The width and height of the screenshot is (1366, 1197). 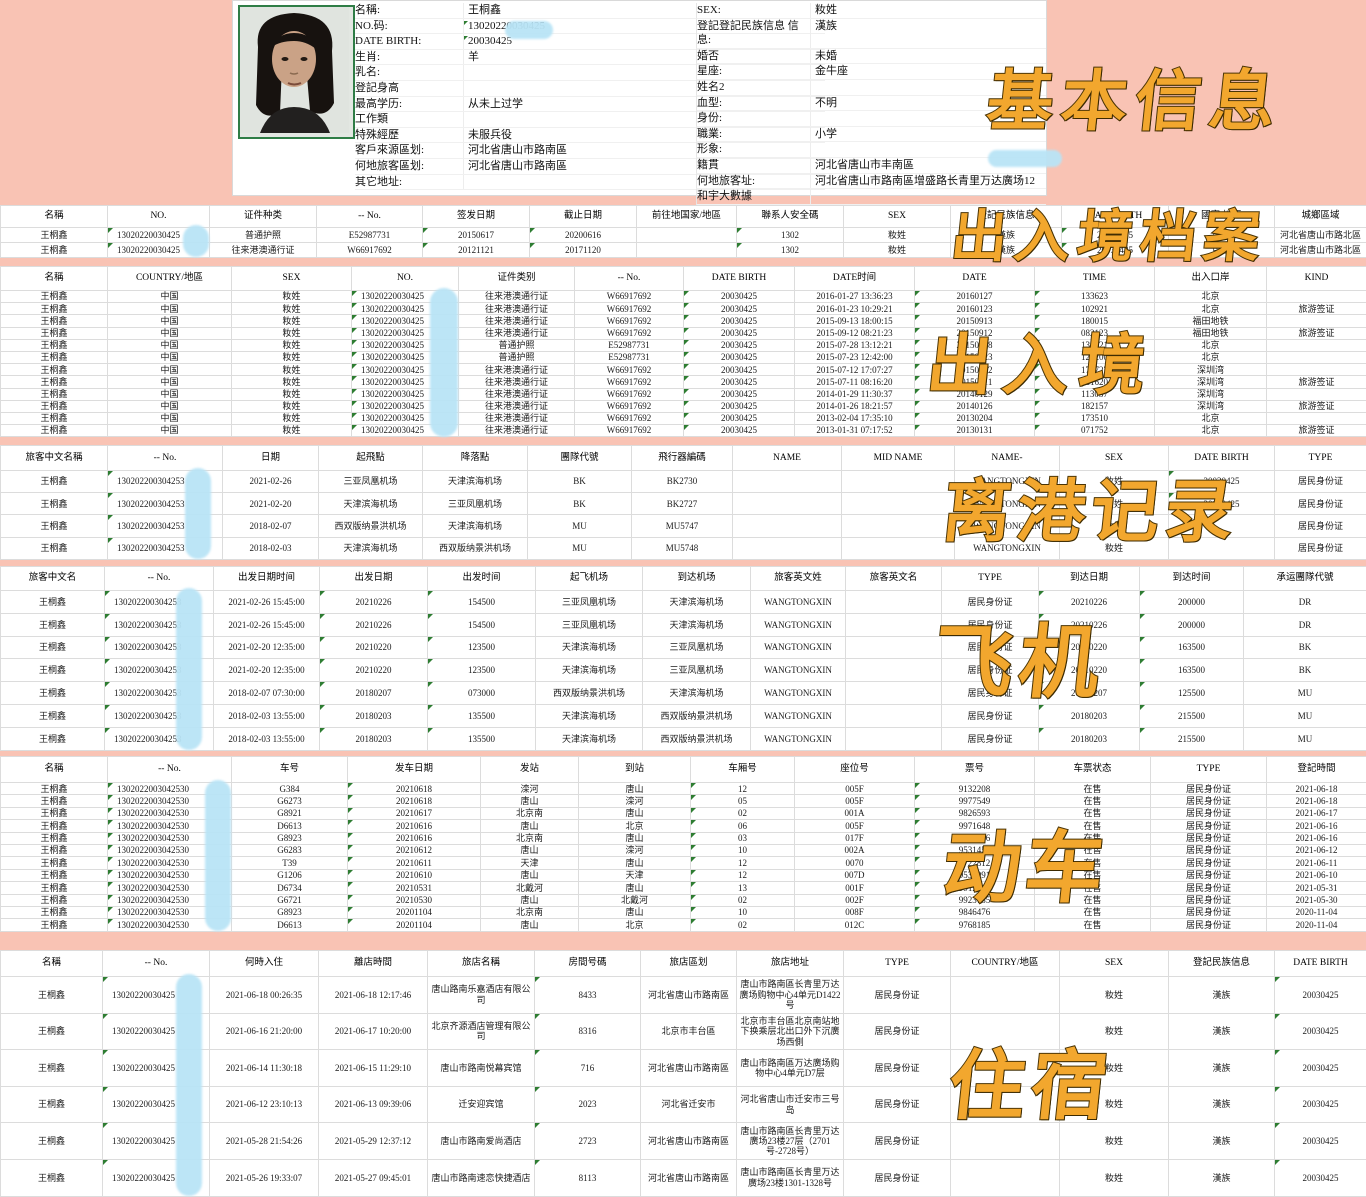 What do you see at coordinates (475, 458) in the screenshot?
I see `column-header: 降落點` at bounding box center [475, 458].